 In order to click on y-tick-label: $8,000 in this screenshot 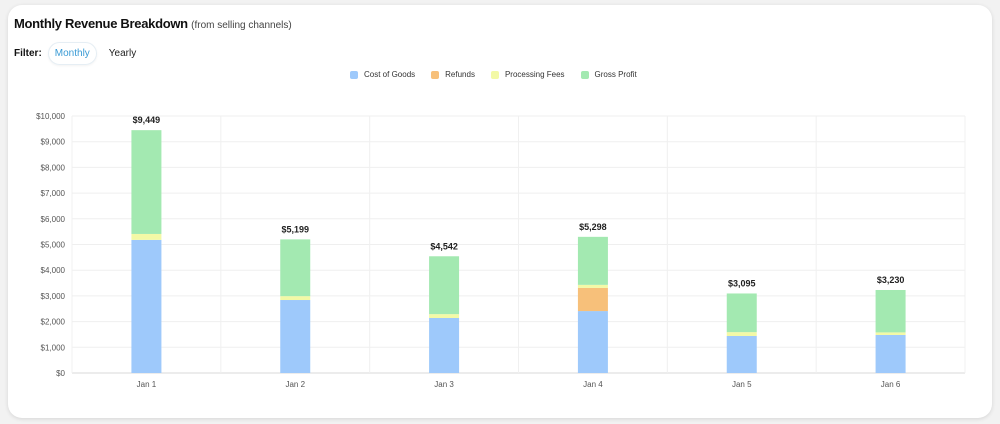, I will do `click(53, 167)`.